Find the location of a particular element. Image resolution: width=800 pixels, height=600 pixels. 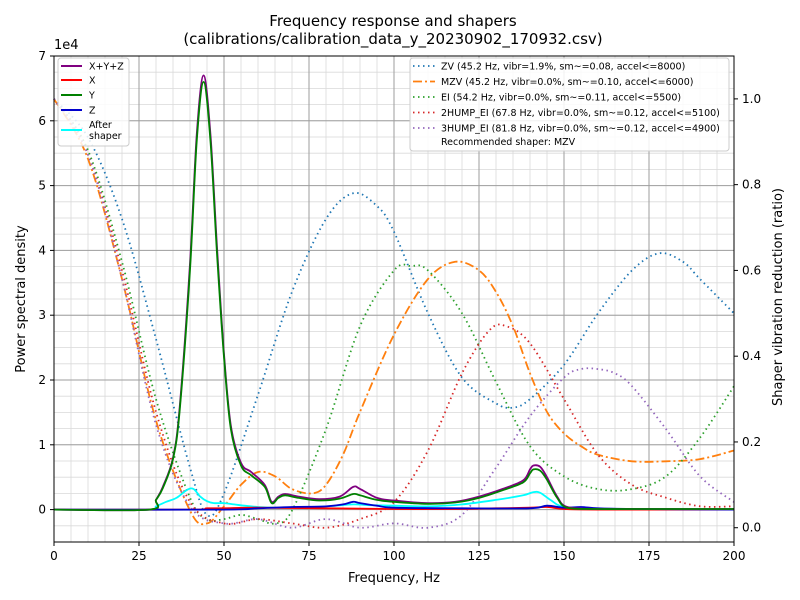

psd-curve-x is located at coordinates (394, 508).